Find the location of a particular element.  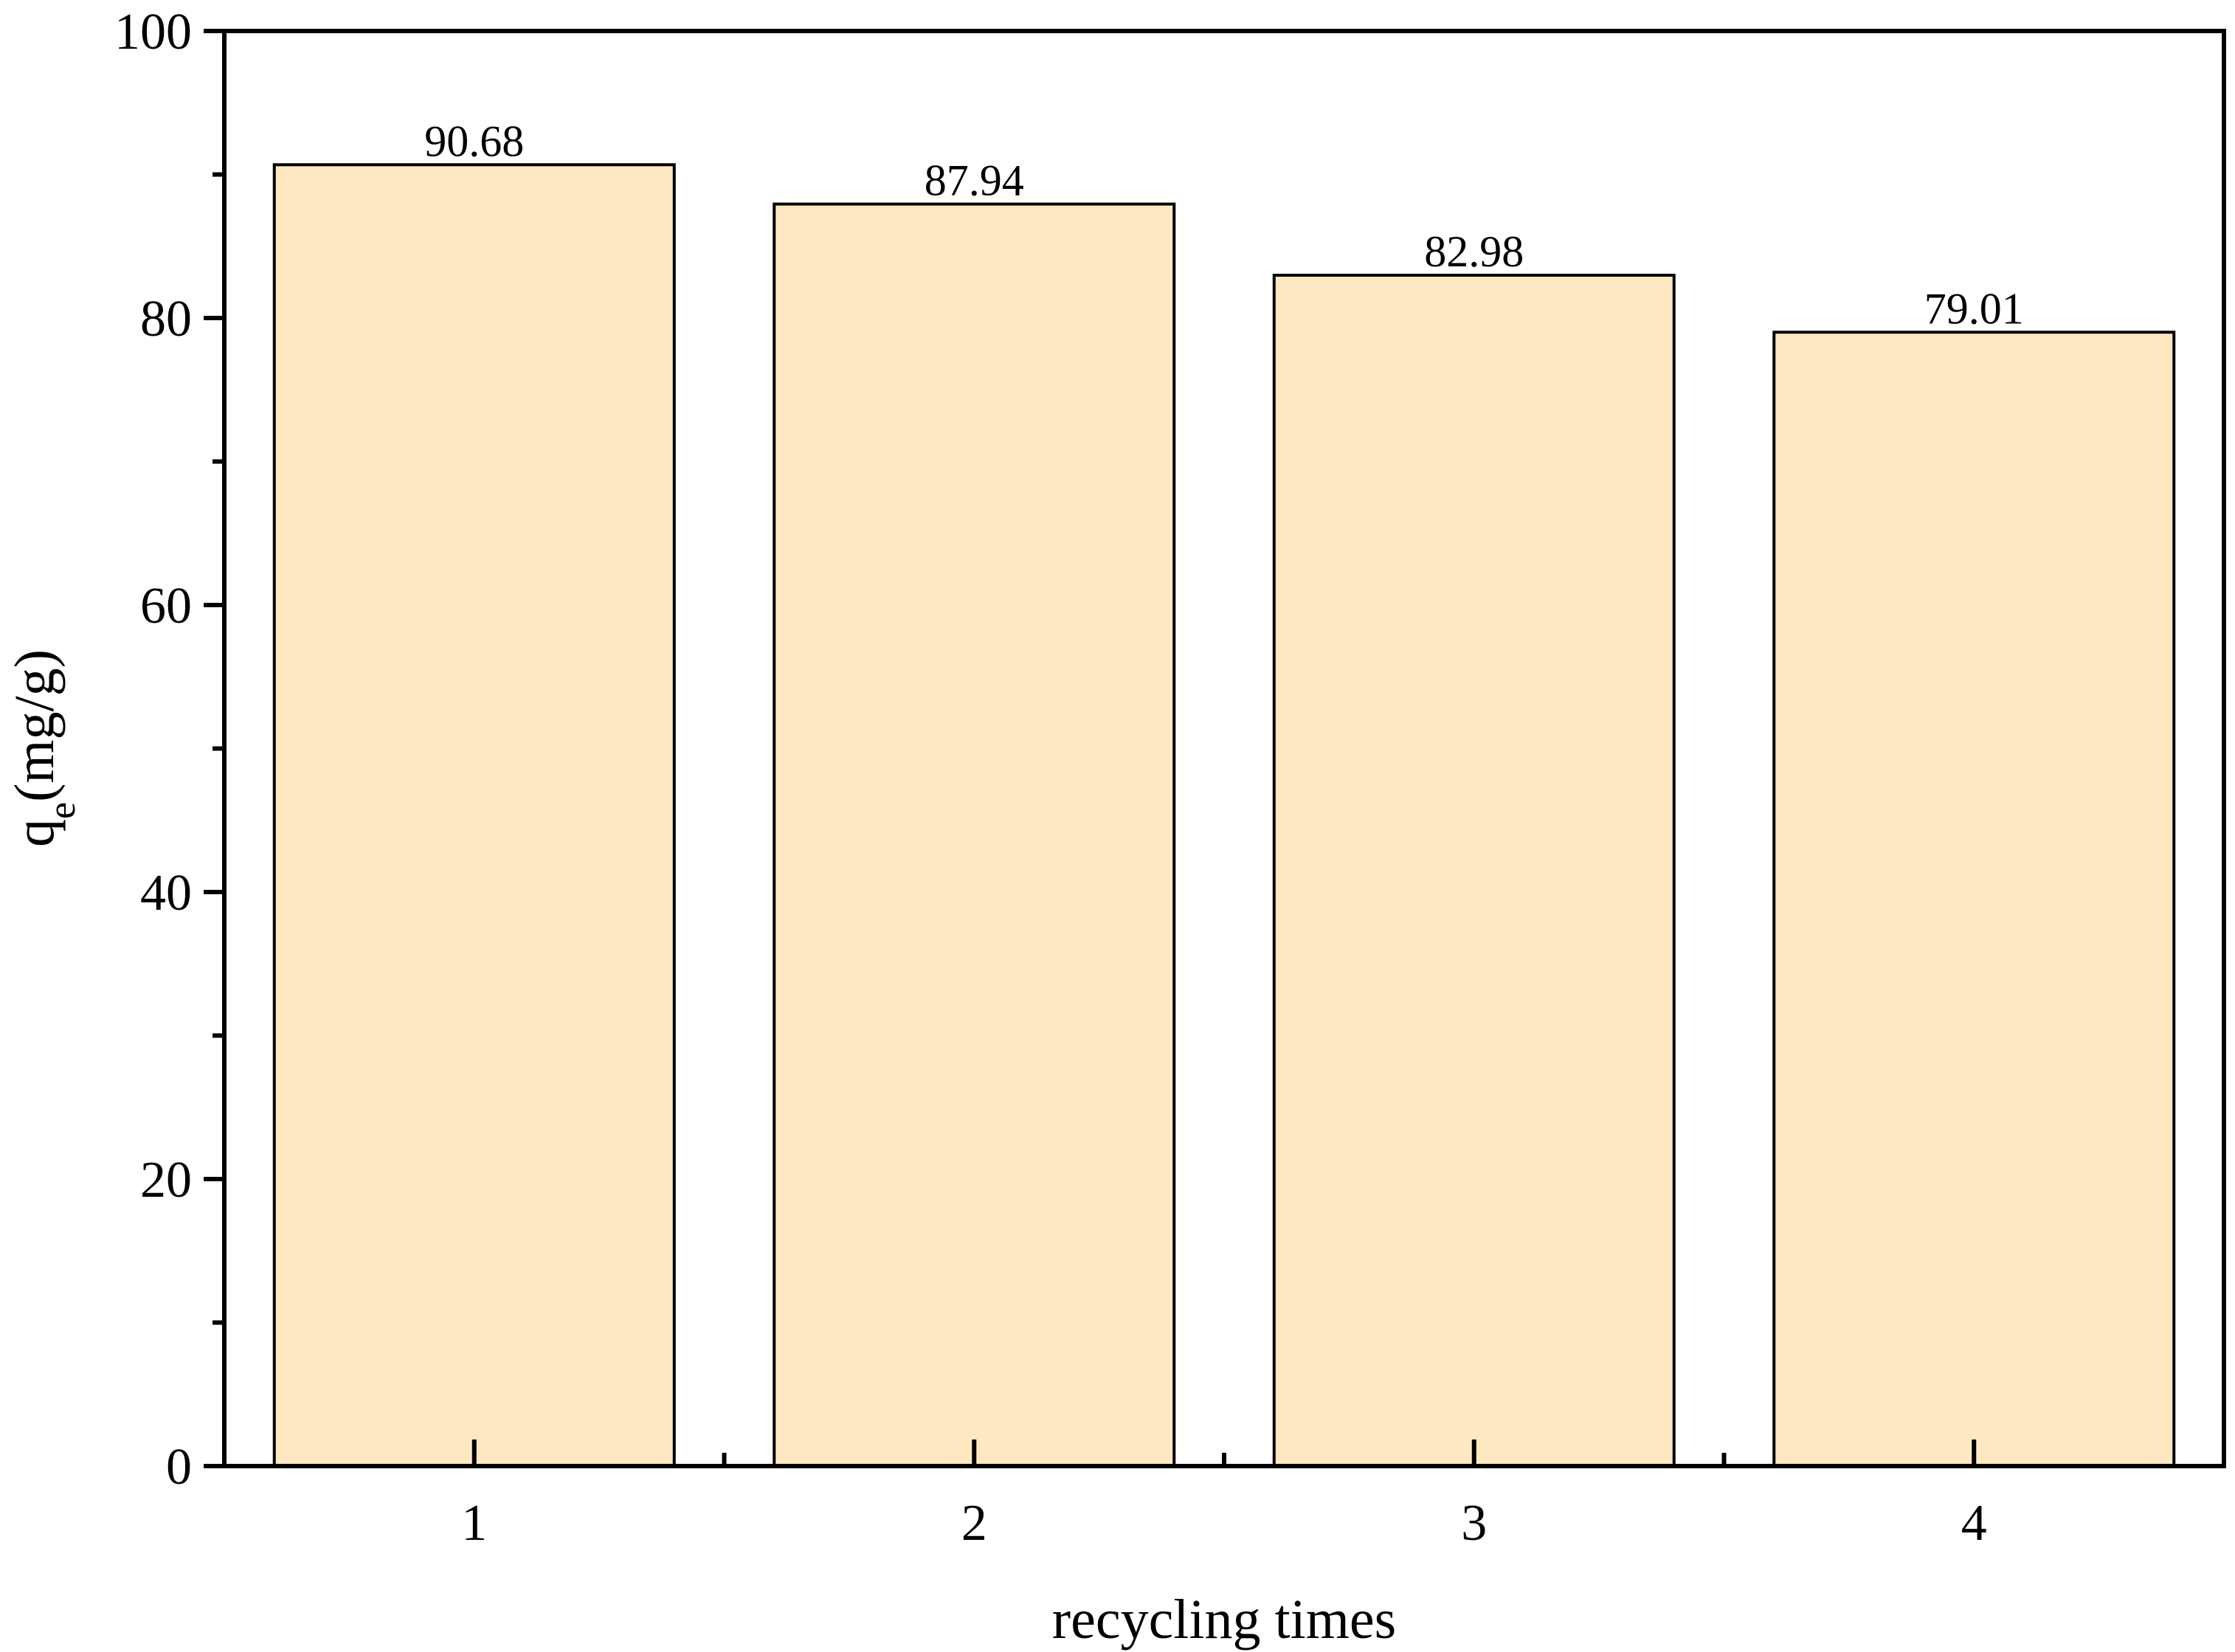

y-tick-label-100: 100 is located at coordinates (153, 33).